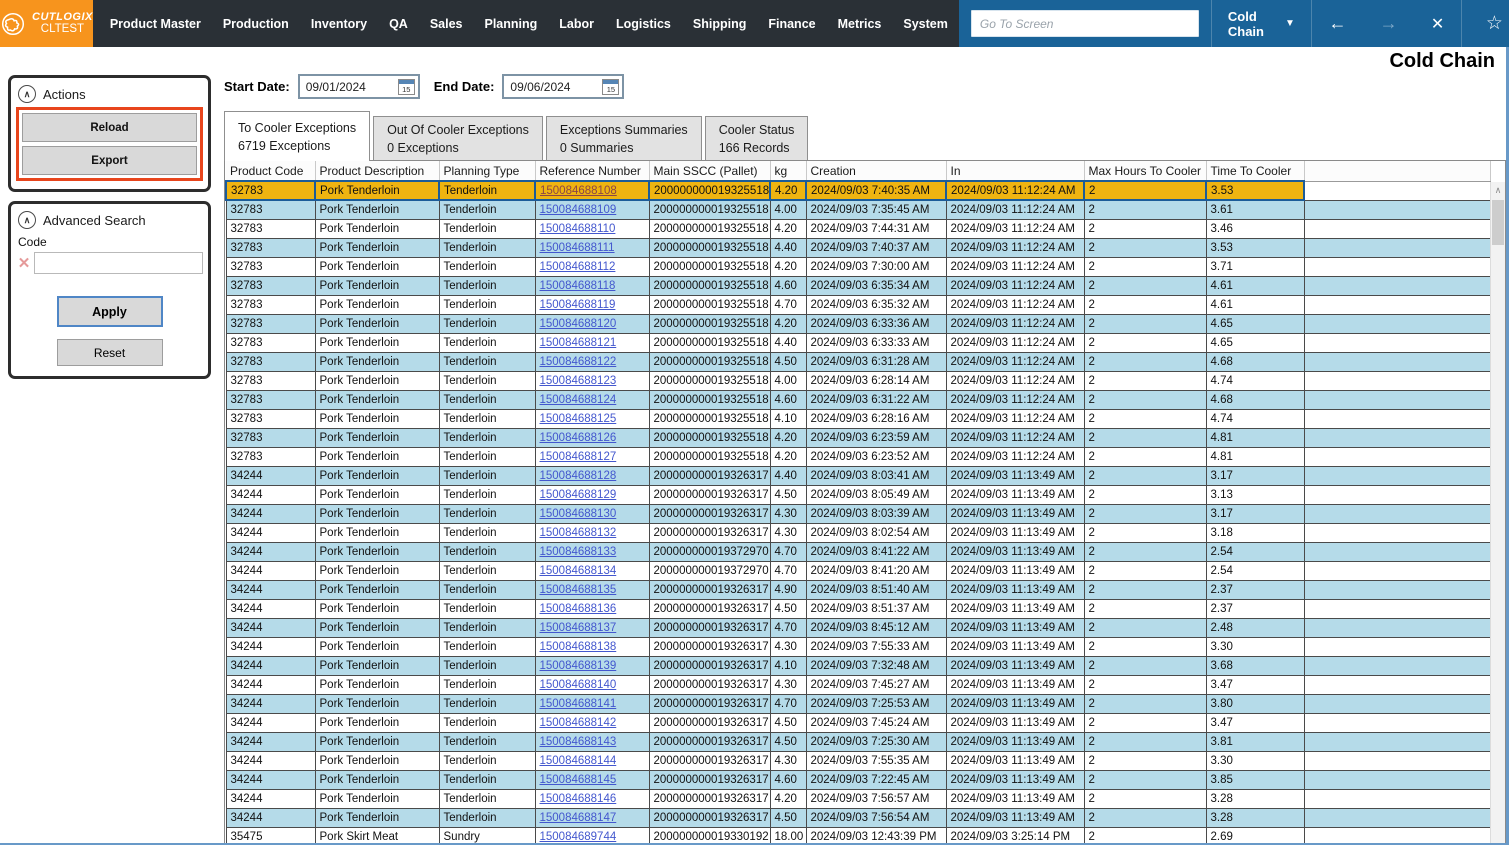 The height and width of the screenshot is (845, 1509). What do you see at coordinates (556, 86) in the screenshot?
I see `end-date-input` at bounding box center [556, 86].